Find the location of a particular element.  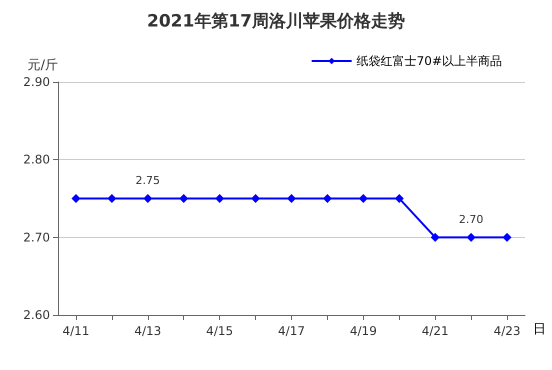

y-axis-title: 元/斤 is located at coordinates (43, 65).